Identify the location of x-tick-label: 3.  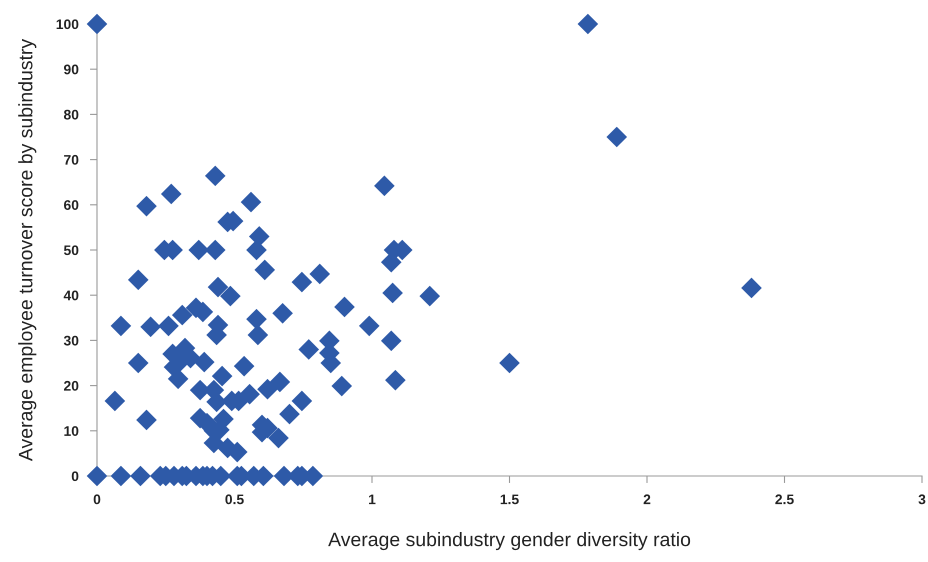
(922, 499).